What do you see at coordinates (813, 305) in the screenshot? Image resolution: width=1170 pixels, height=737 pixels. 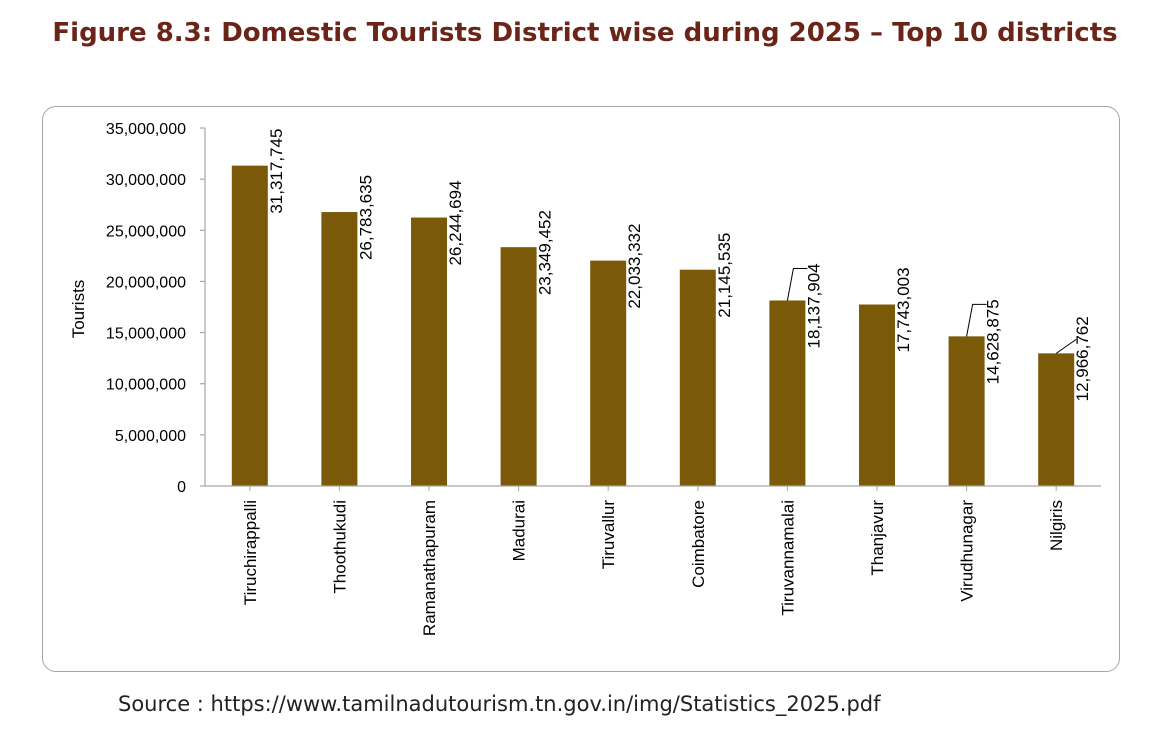 I see `data-label: 18,137,904` at bounding box center [813, 305].